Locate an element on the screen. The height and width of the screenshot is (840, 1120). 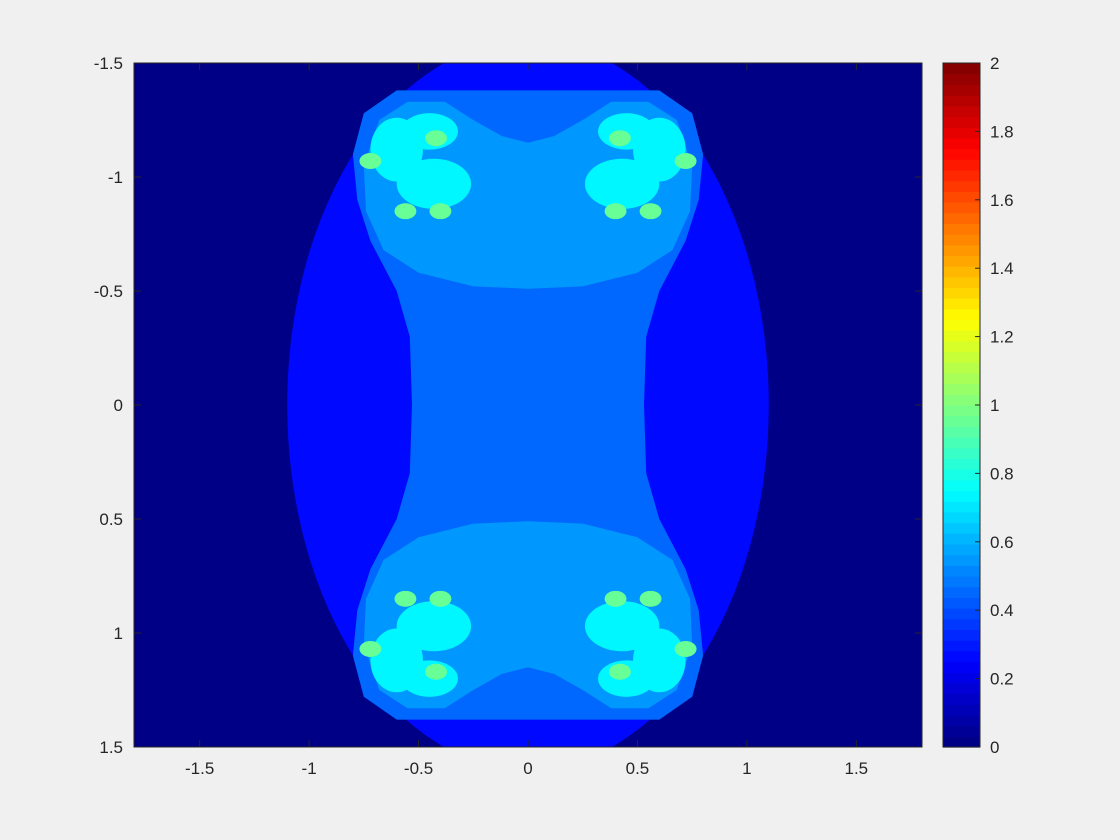
lower-lobe-region is located at coordinates (528, 615).